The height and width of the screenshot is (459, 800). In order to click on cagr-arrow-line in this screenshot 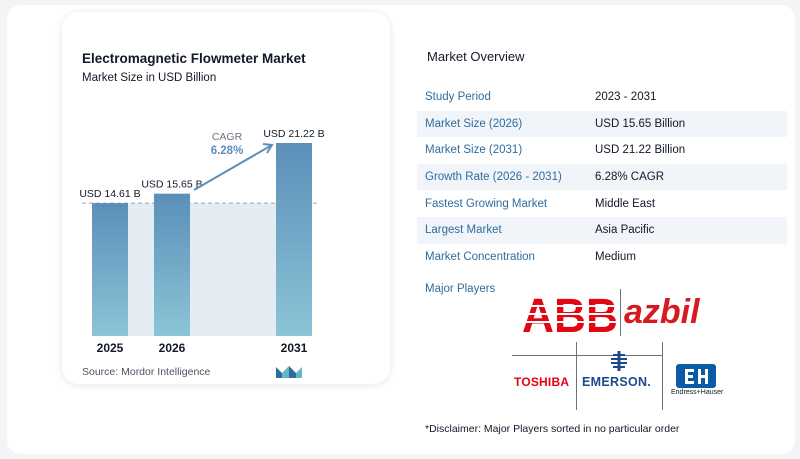, I will do `click(233, 167)`.